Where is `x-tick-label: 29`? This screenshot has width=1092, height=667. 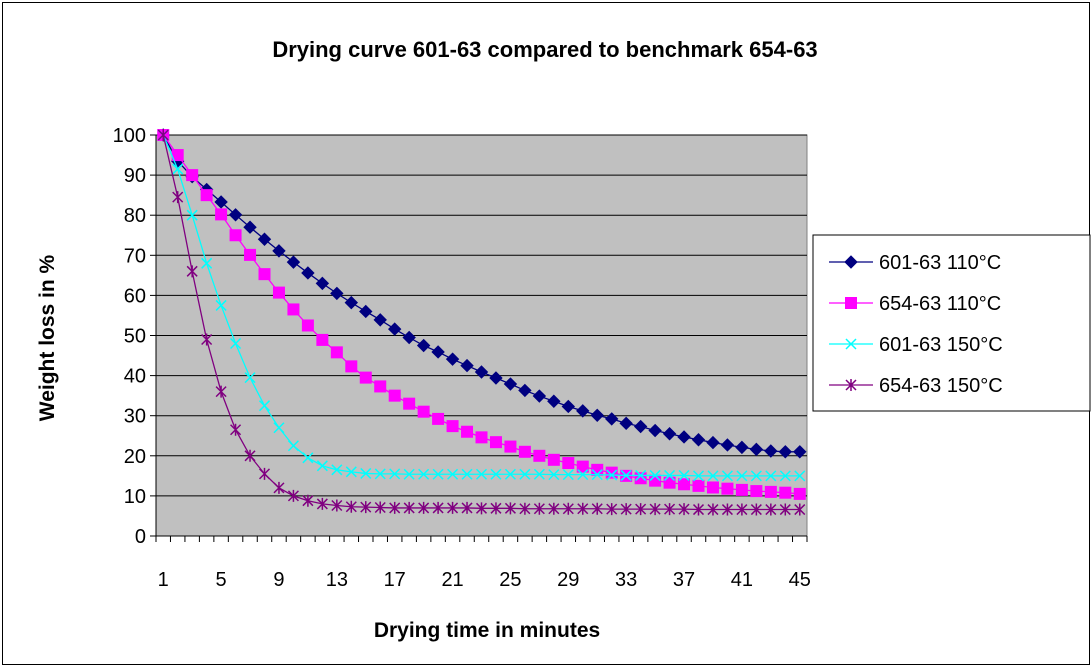
x-tick-label: 29 is located at coordinates (568, 580).